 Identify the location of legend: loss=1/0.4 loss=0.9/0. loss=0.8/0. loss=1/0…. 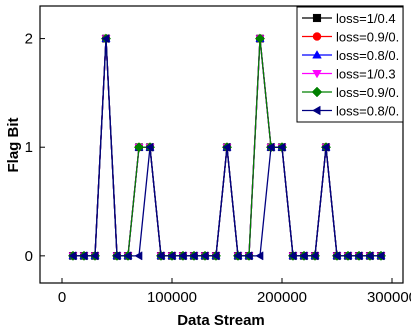
(350, 64).